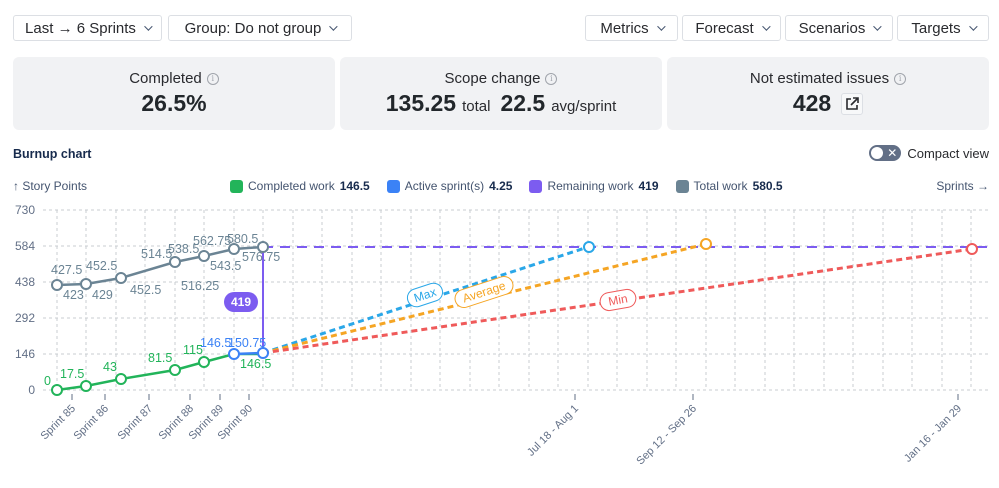 The width and height of the screenshot is (999, 488). What do you see at coordinates (160, 358) in the screenshot?
I see `svg-text: 81.5` at bounding box center [160, 358].